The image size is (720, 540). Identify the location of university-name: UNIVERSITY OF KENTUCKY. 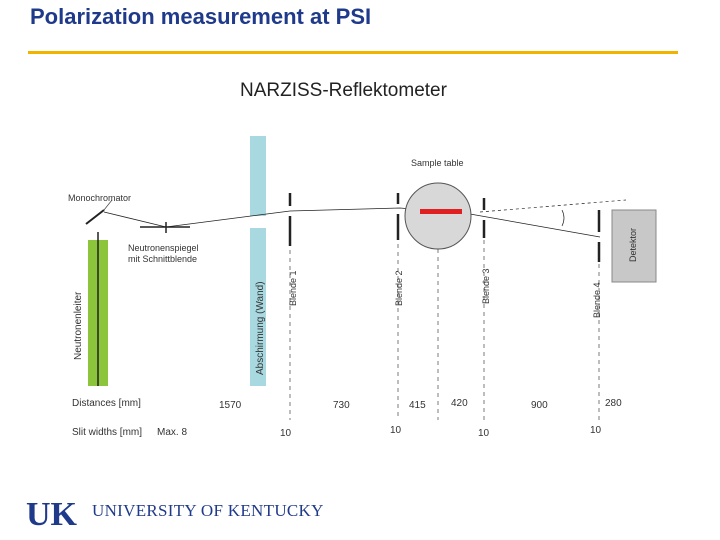
(208, 510).